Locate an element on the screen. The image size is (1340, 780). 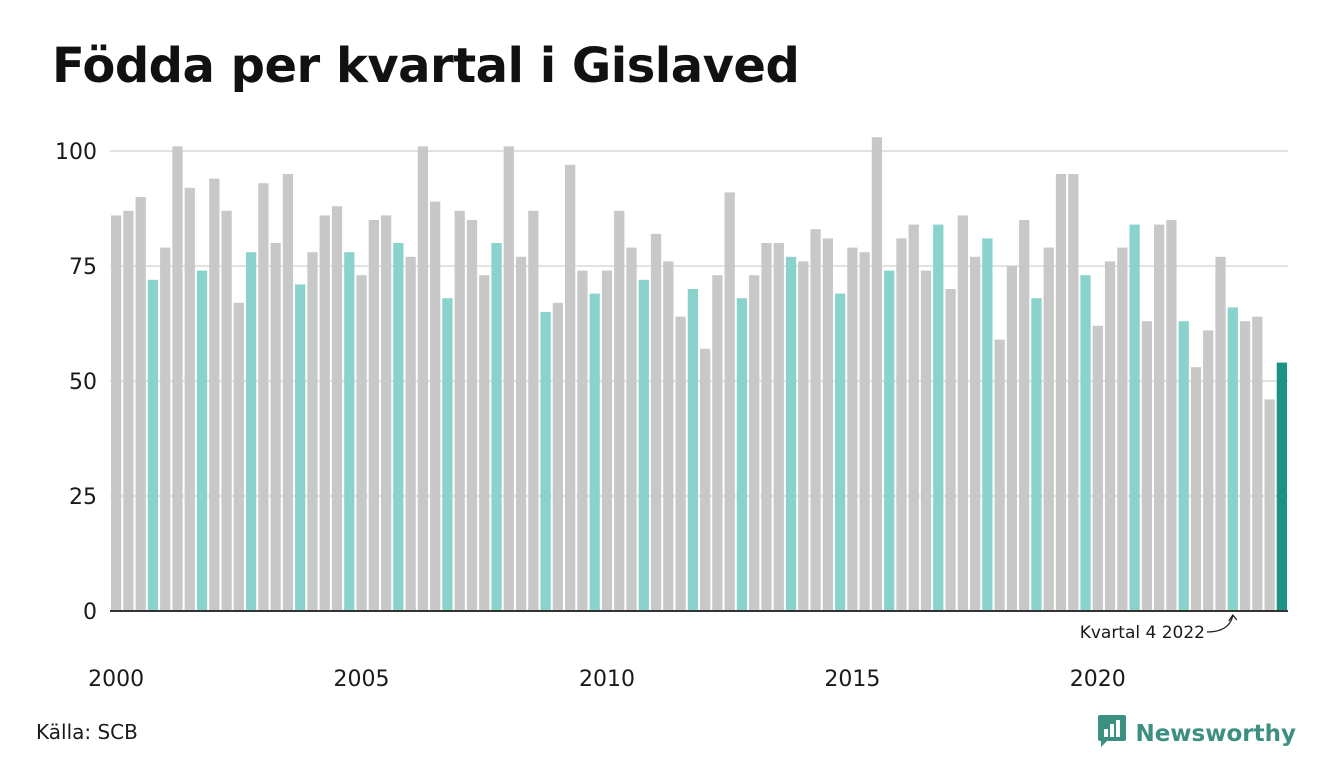
x-axis-tick-labels: 2000 2005 2010 2015 2020 is located at coordinates (607, 679).